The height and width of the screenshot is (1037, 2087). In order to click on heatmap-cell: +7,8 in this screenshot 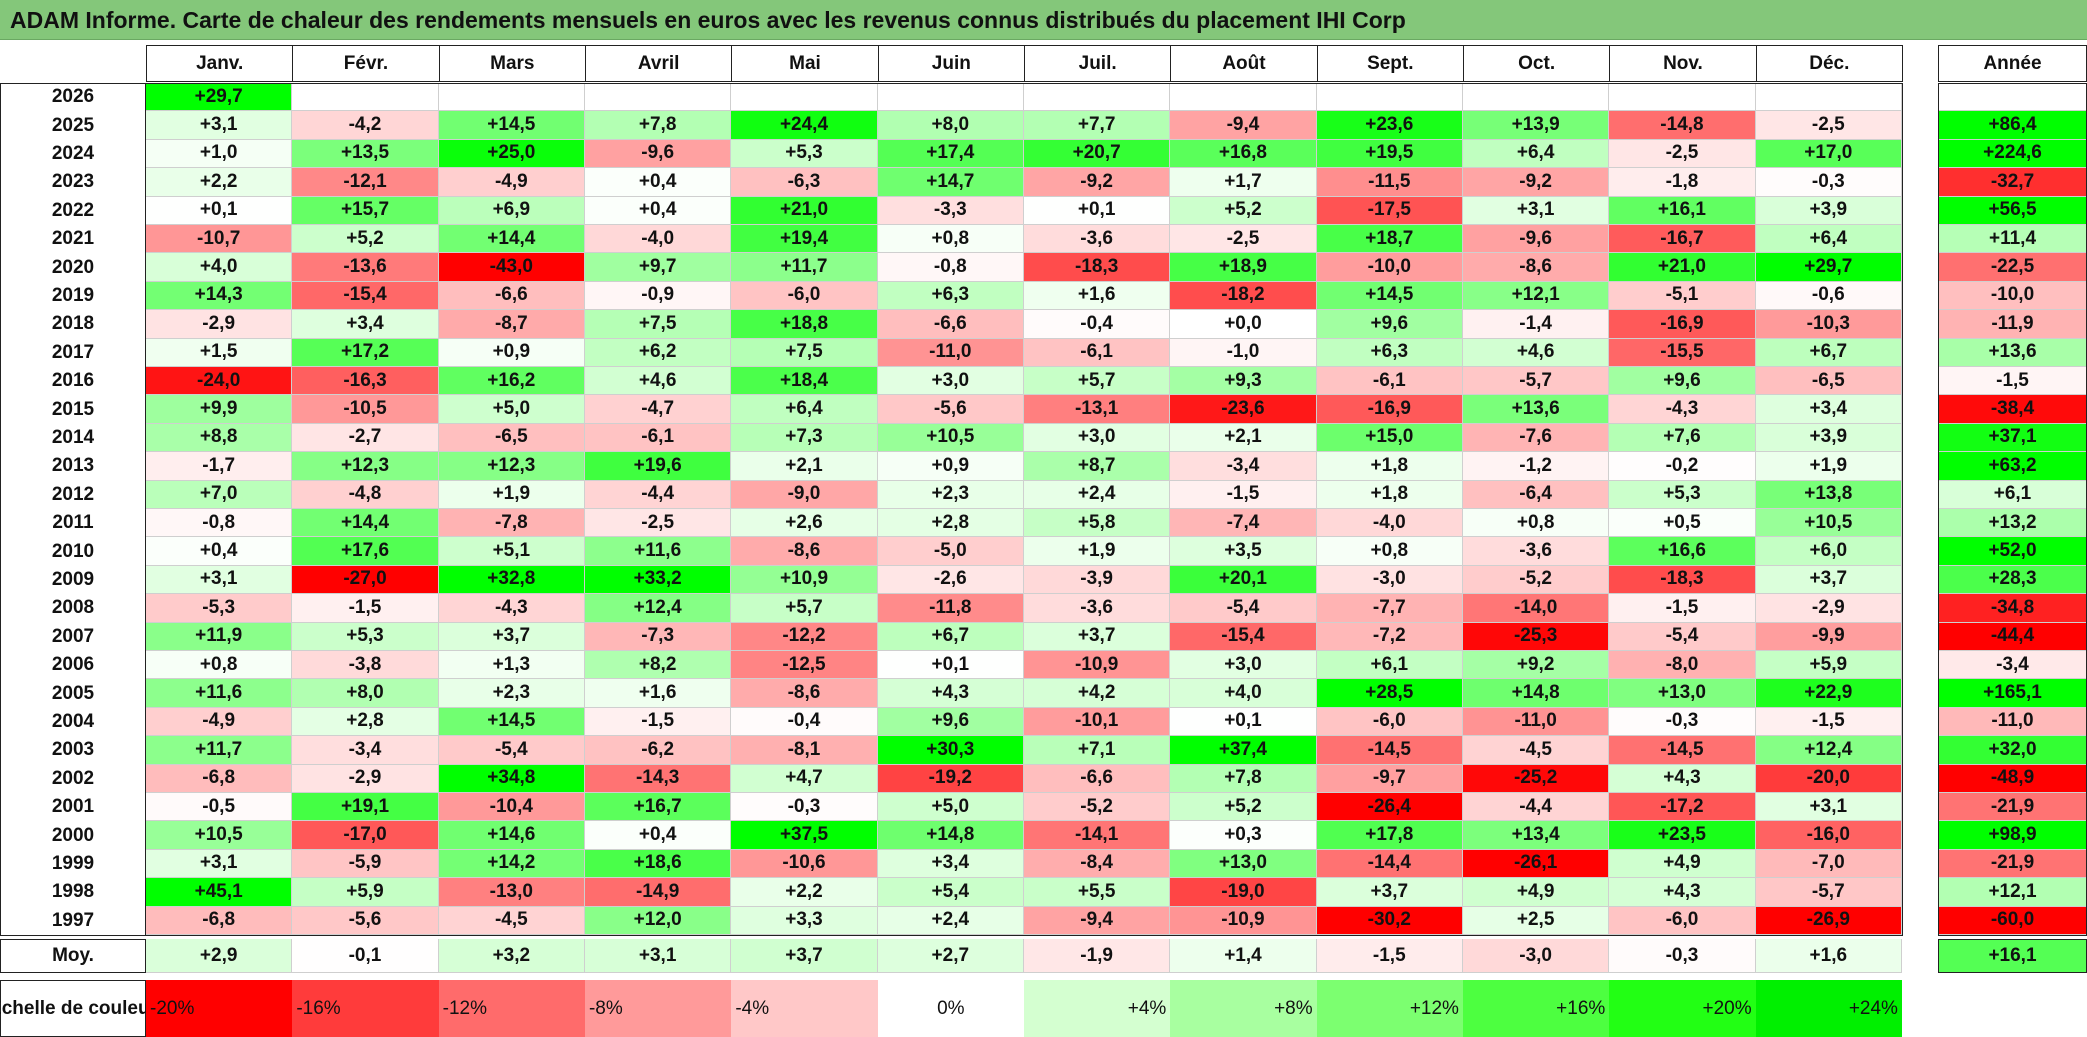, I will do `click(1243, 778)`.